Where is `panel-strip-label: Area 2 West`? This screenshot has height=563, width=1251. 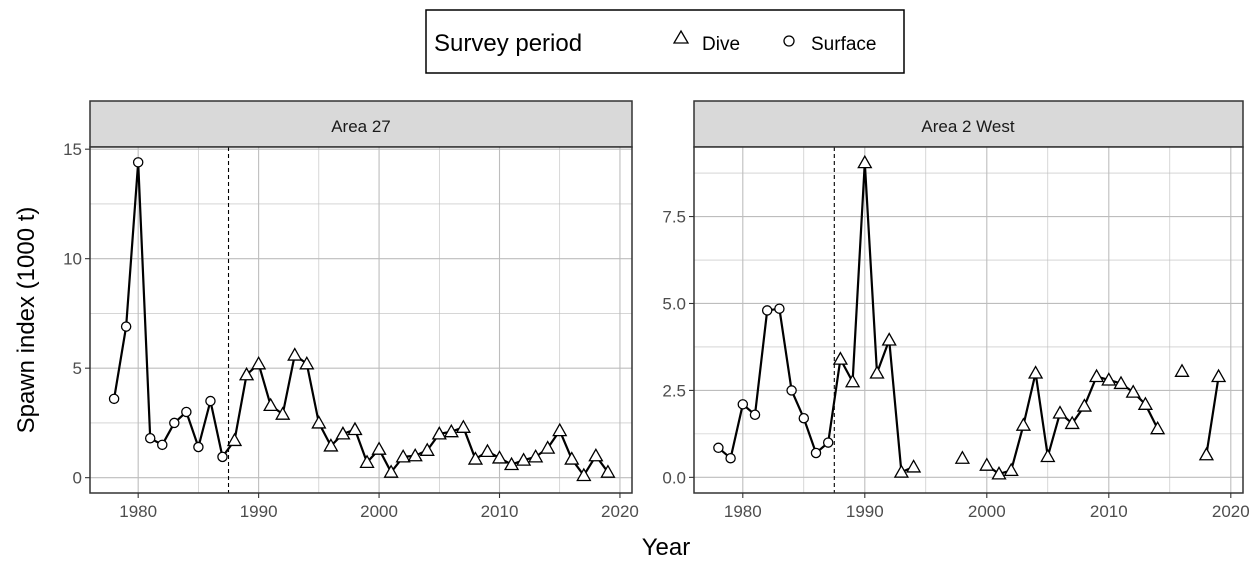
panel-strip-label: Area 2 West is located at coordinates (968, 126).